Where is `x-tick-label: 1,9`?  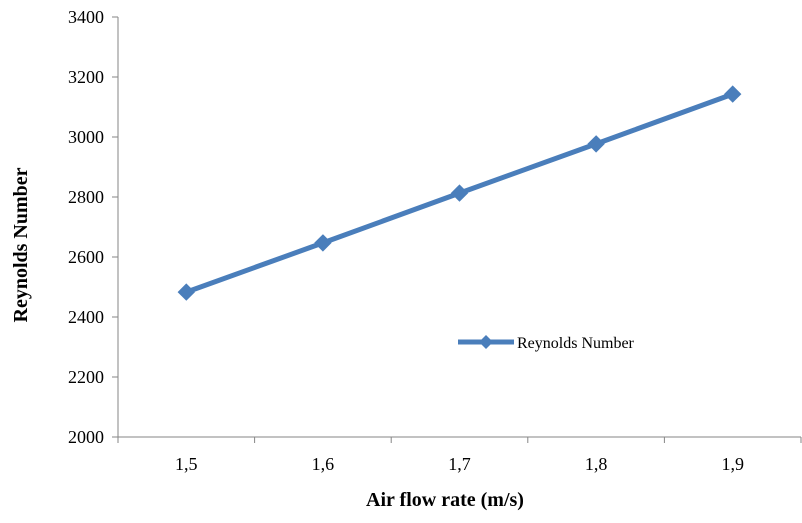 x-tick-label: 1,9 is located at coordinates (732, 464).